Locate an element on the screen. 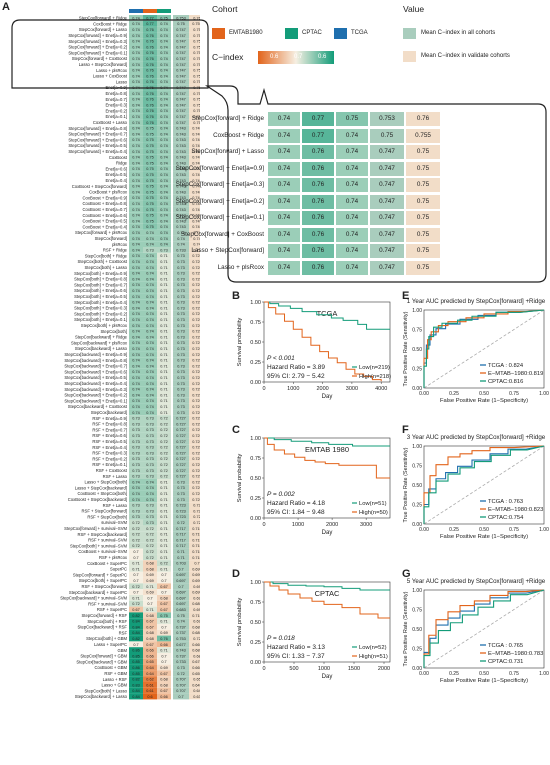 The height and width of the screenshot is (765, 550). heatmap-cell-value: 0.71 is located at coordinates (180, 552).